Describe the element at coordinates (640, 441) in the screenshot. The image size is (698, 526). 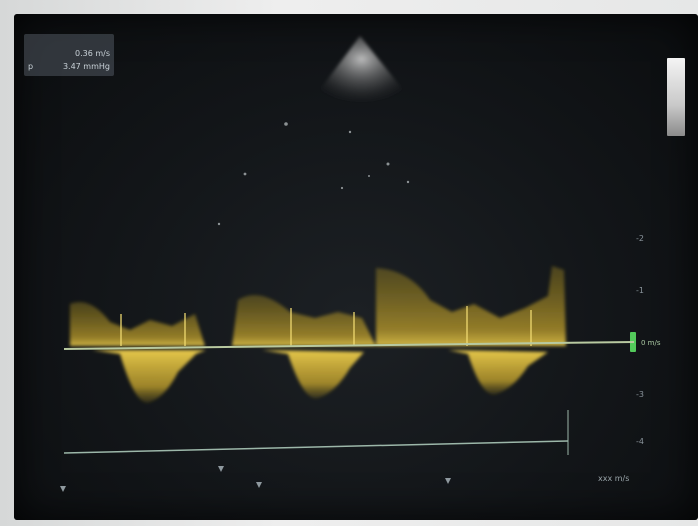
I see `scale-label: -4` at that location.